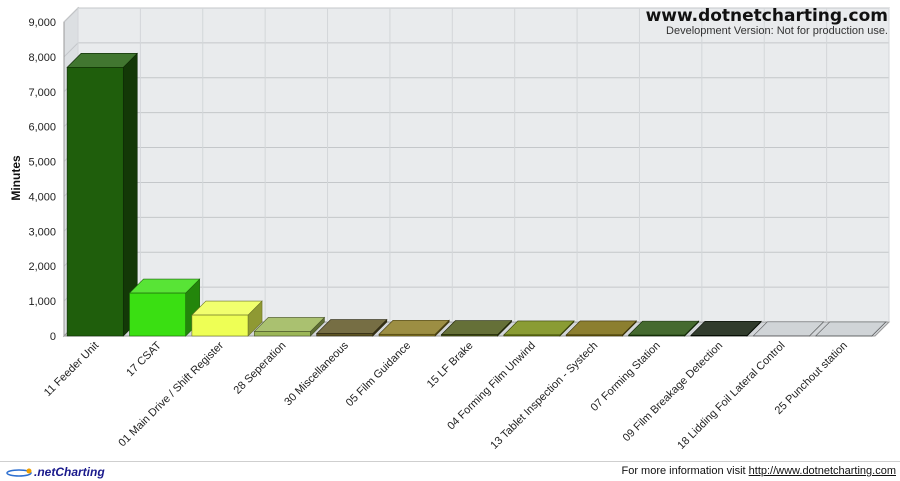 Image resolution: width=900 pixels, height=481 pixels. Describe the element at coordinates (767, 16) in the screenshot. I see `watermark-title: www.dotnetcharting.com` at that location.